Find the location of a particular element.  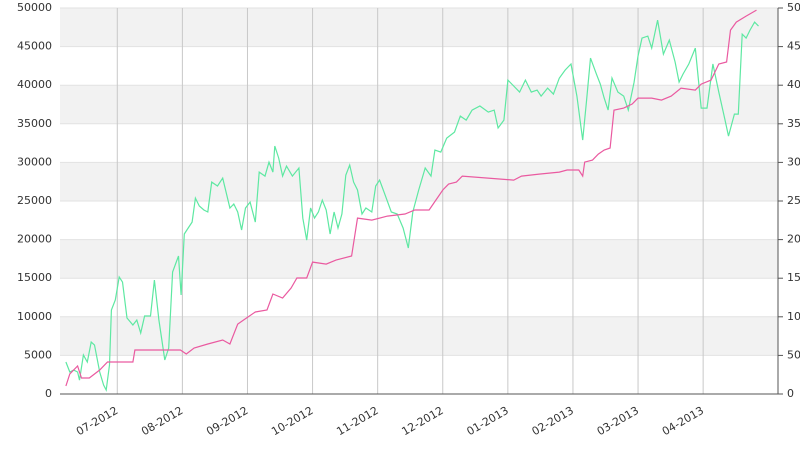

y-tick-label: 10000 is located at coordinates (34, 316).